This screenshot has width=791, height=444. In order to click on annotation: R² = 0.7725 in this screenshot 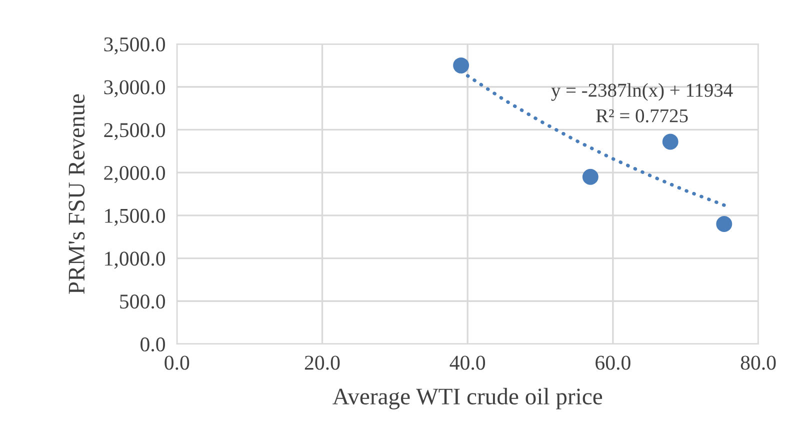, I will do `click(642, 115)`.